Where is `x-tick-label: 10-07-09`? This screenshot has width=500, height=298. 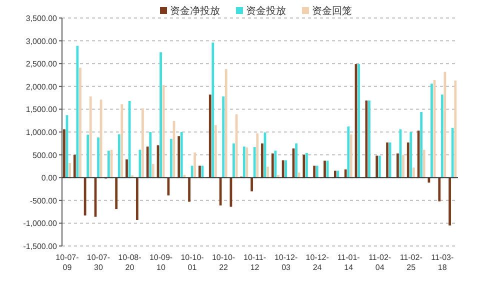
x-tick-label: 10-07-09 is located at coordinates (68, 262).